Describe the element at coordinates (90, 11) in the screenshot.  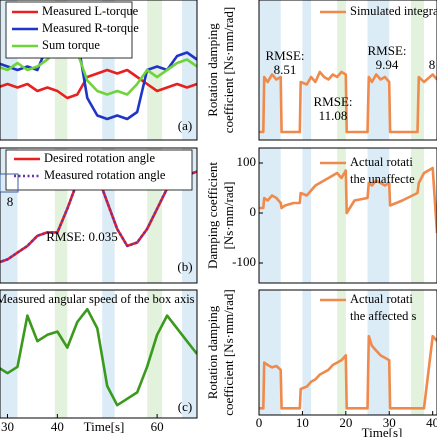
I see `legend-label: Measured L-torque` at that location.